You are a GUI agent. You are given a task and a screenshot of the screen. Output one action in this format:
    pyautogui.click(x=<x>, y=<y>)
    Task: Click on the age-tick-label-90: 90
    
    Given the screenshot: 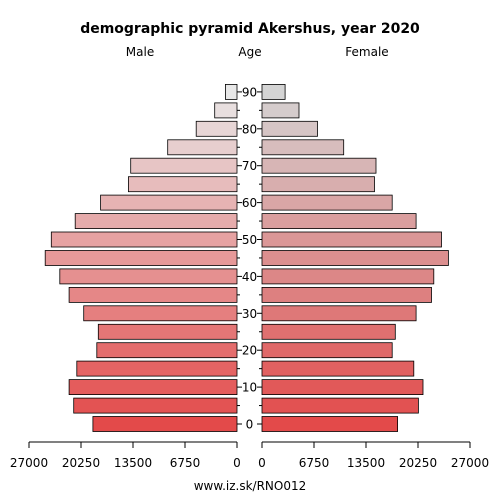 What is the action you would take?
    pyautogui.click(x=249, y=92)
    